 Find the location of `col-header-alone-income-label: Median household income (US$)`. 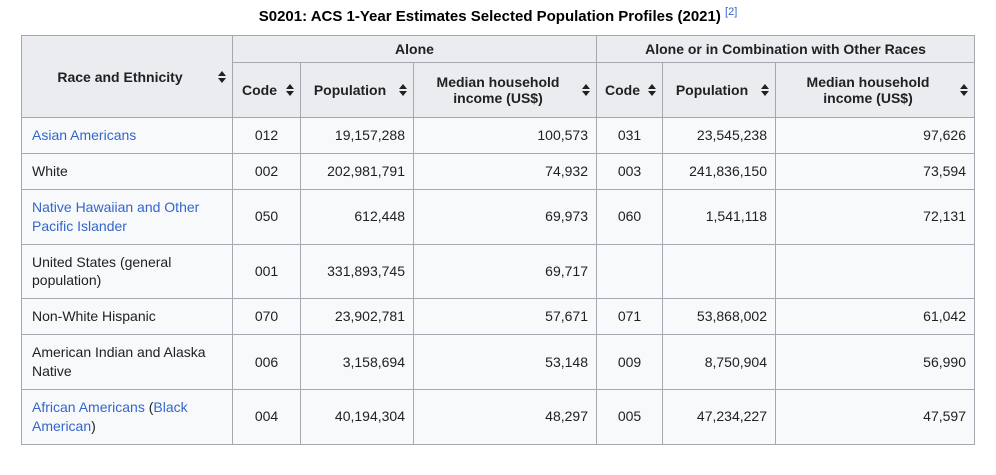

col-header-alone-income-label: Median household income (US$) is located at coordinates (498, 90).